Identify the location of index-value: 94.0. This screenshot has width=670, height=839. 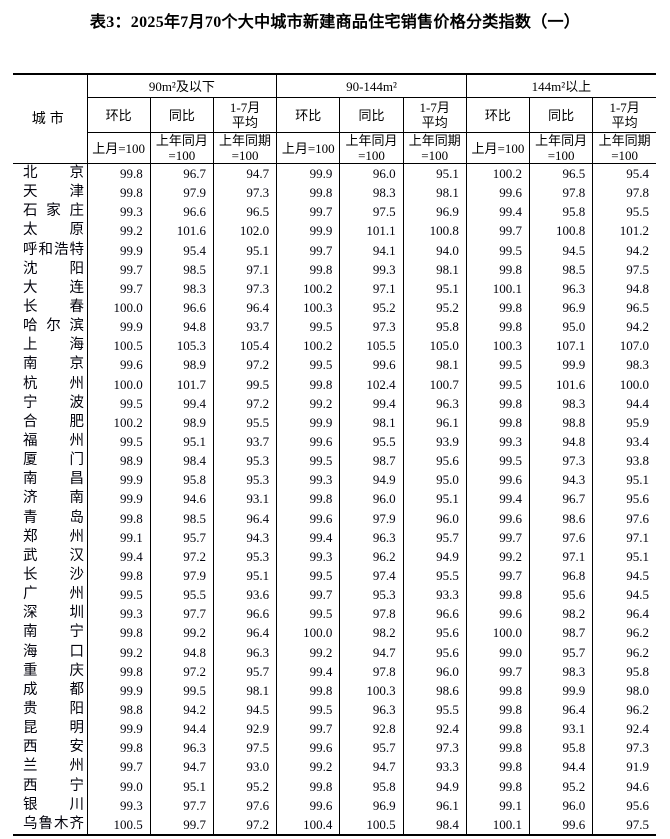
(434, 250).